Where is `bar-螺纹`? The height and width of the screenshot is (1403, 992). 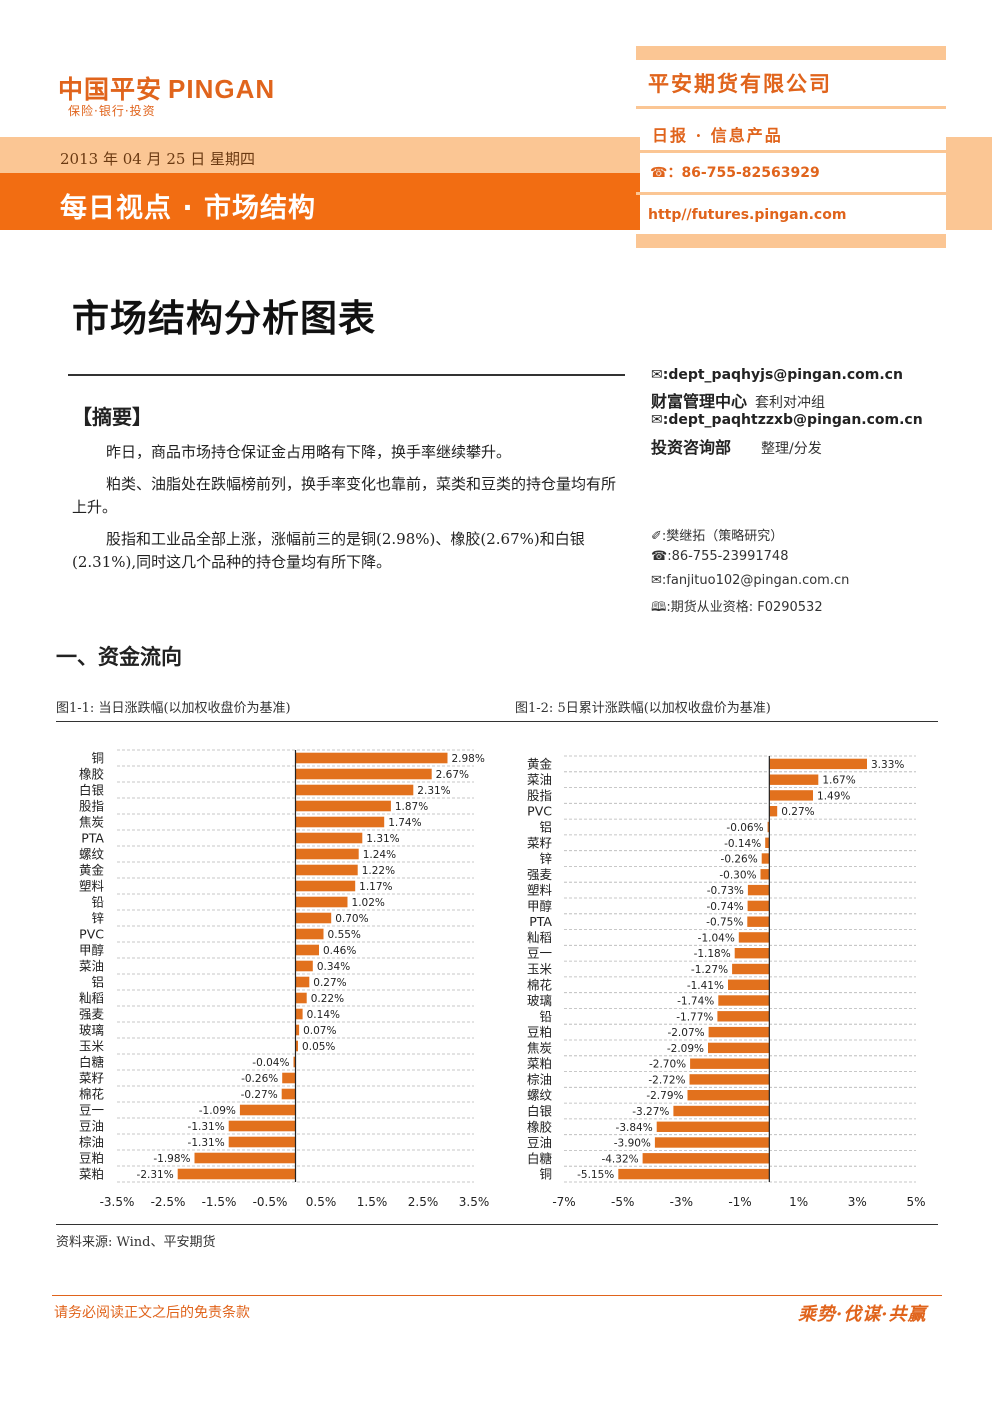 bar-螺纹 is located at coordinates (327, 854).